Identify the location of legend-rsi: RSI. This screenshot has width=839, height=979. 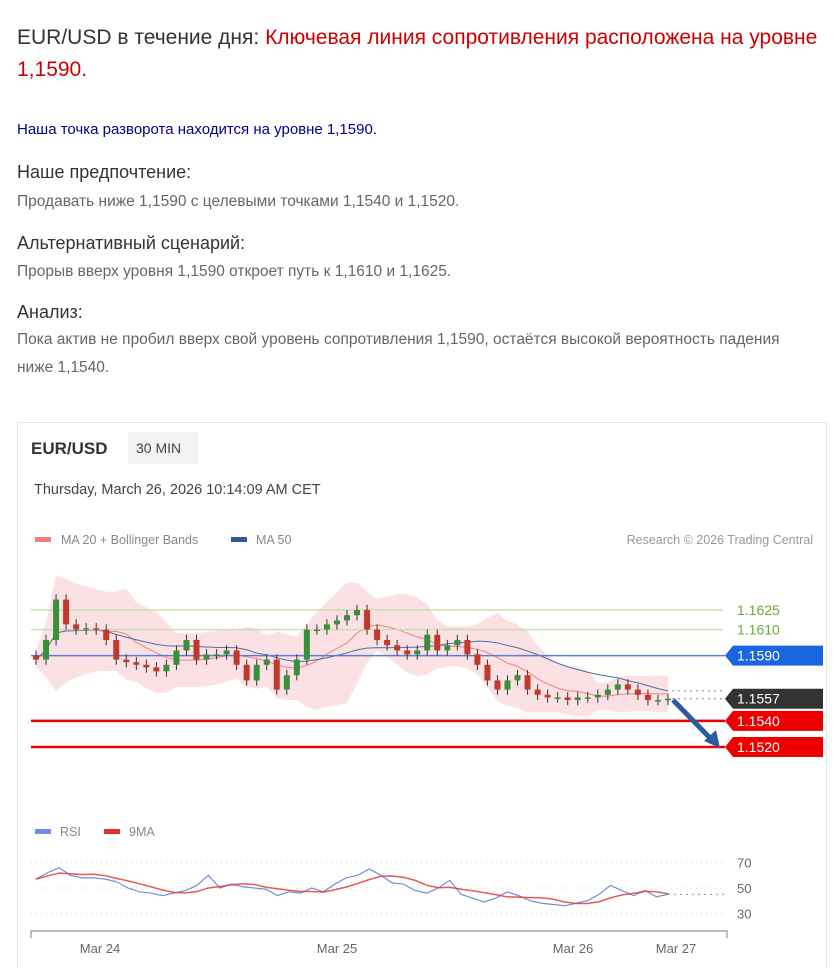
(70, 832).